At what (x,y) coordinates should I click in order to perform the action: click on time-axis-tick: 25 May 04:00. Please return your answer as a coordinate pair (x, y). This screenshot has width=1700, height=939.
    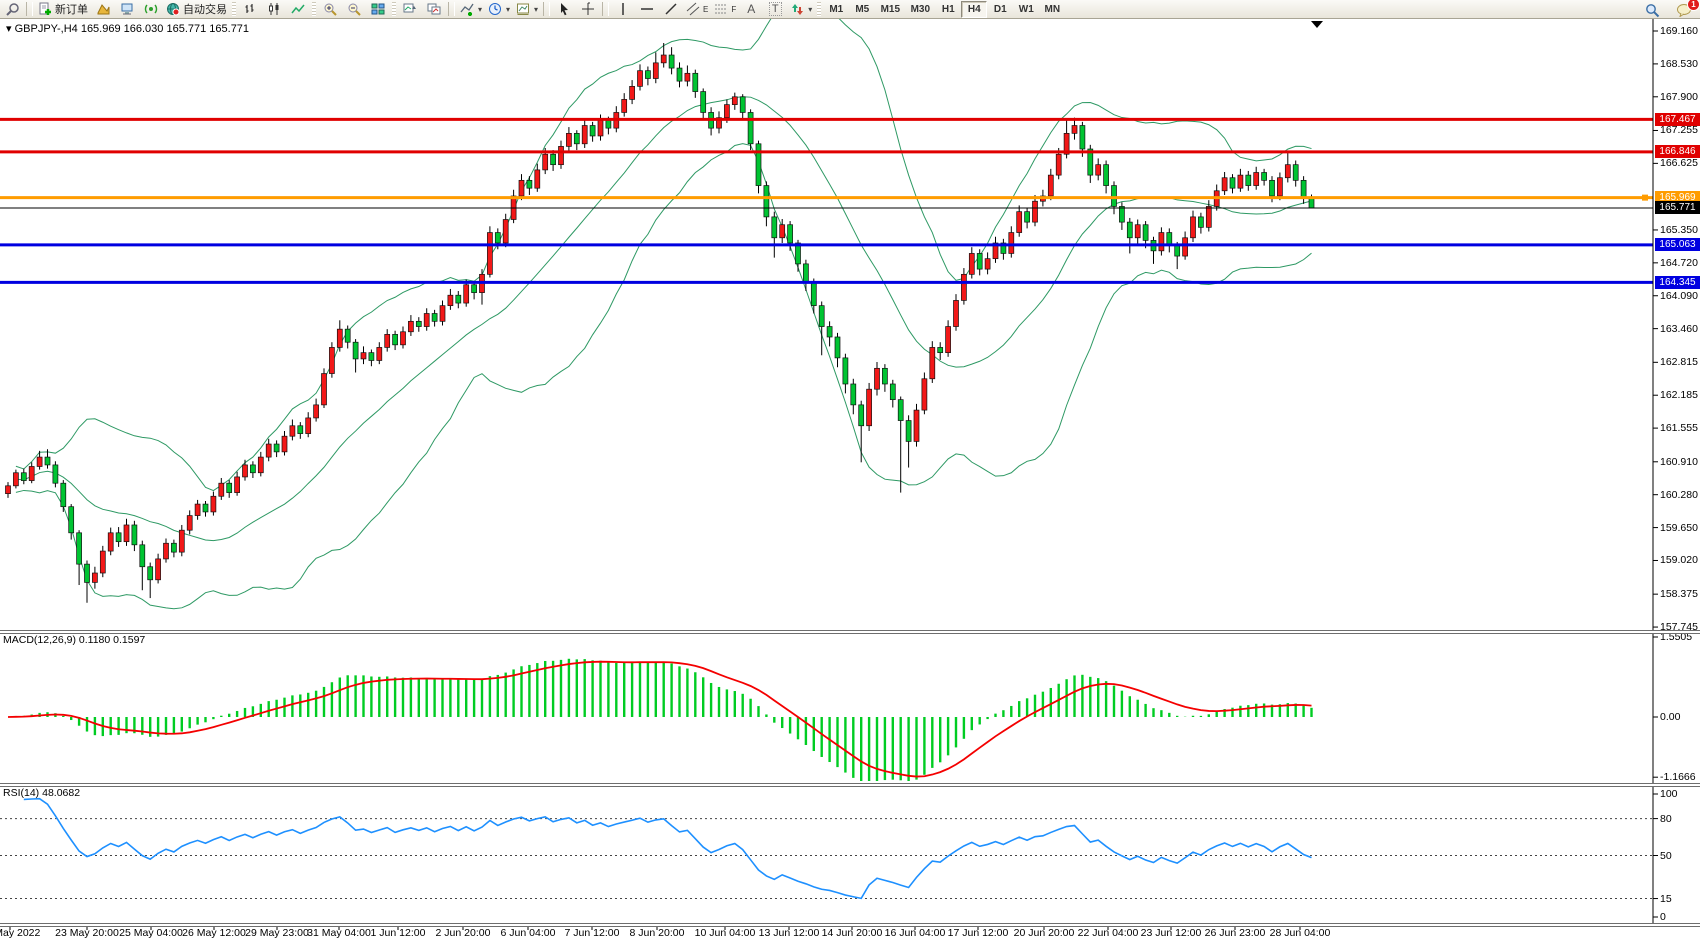
    Looking at the image, I should click on (151, 933).